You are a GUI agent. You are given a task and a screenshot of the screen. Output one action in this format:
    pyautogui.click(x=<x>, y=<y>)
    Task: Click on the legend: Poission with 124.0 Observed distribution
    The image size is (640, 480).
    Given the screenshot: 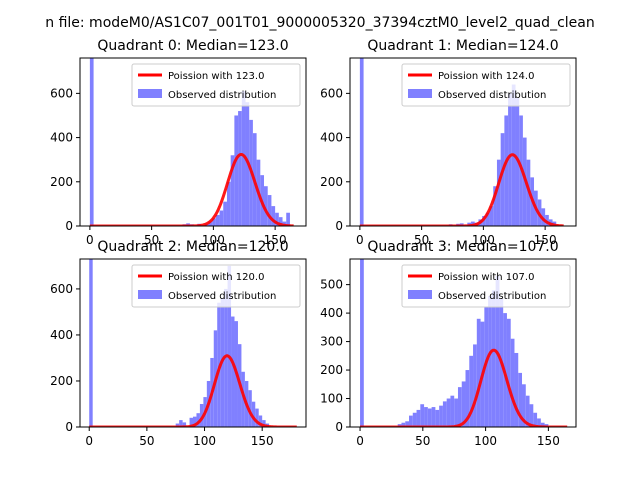 What is the action you would take?
    pyautogui.click(x=486, y=85)
    